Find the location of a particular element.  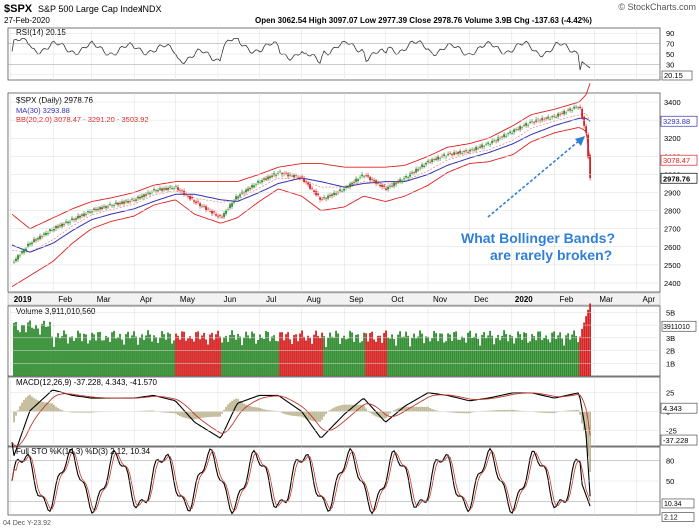

sto-k-line is located at coordinates (301, 481).